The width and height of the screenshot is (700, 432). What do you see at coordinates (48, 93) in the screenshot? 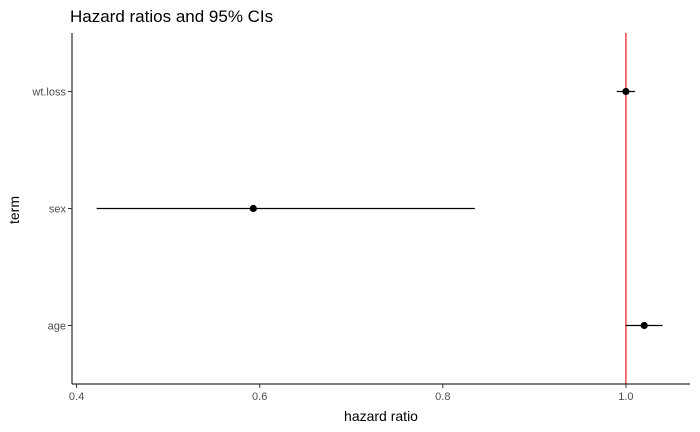
I see `y-tick-label: wt.loss` at bounding box center [48, 93].